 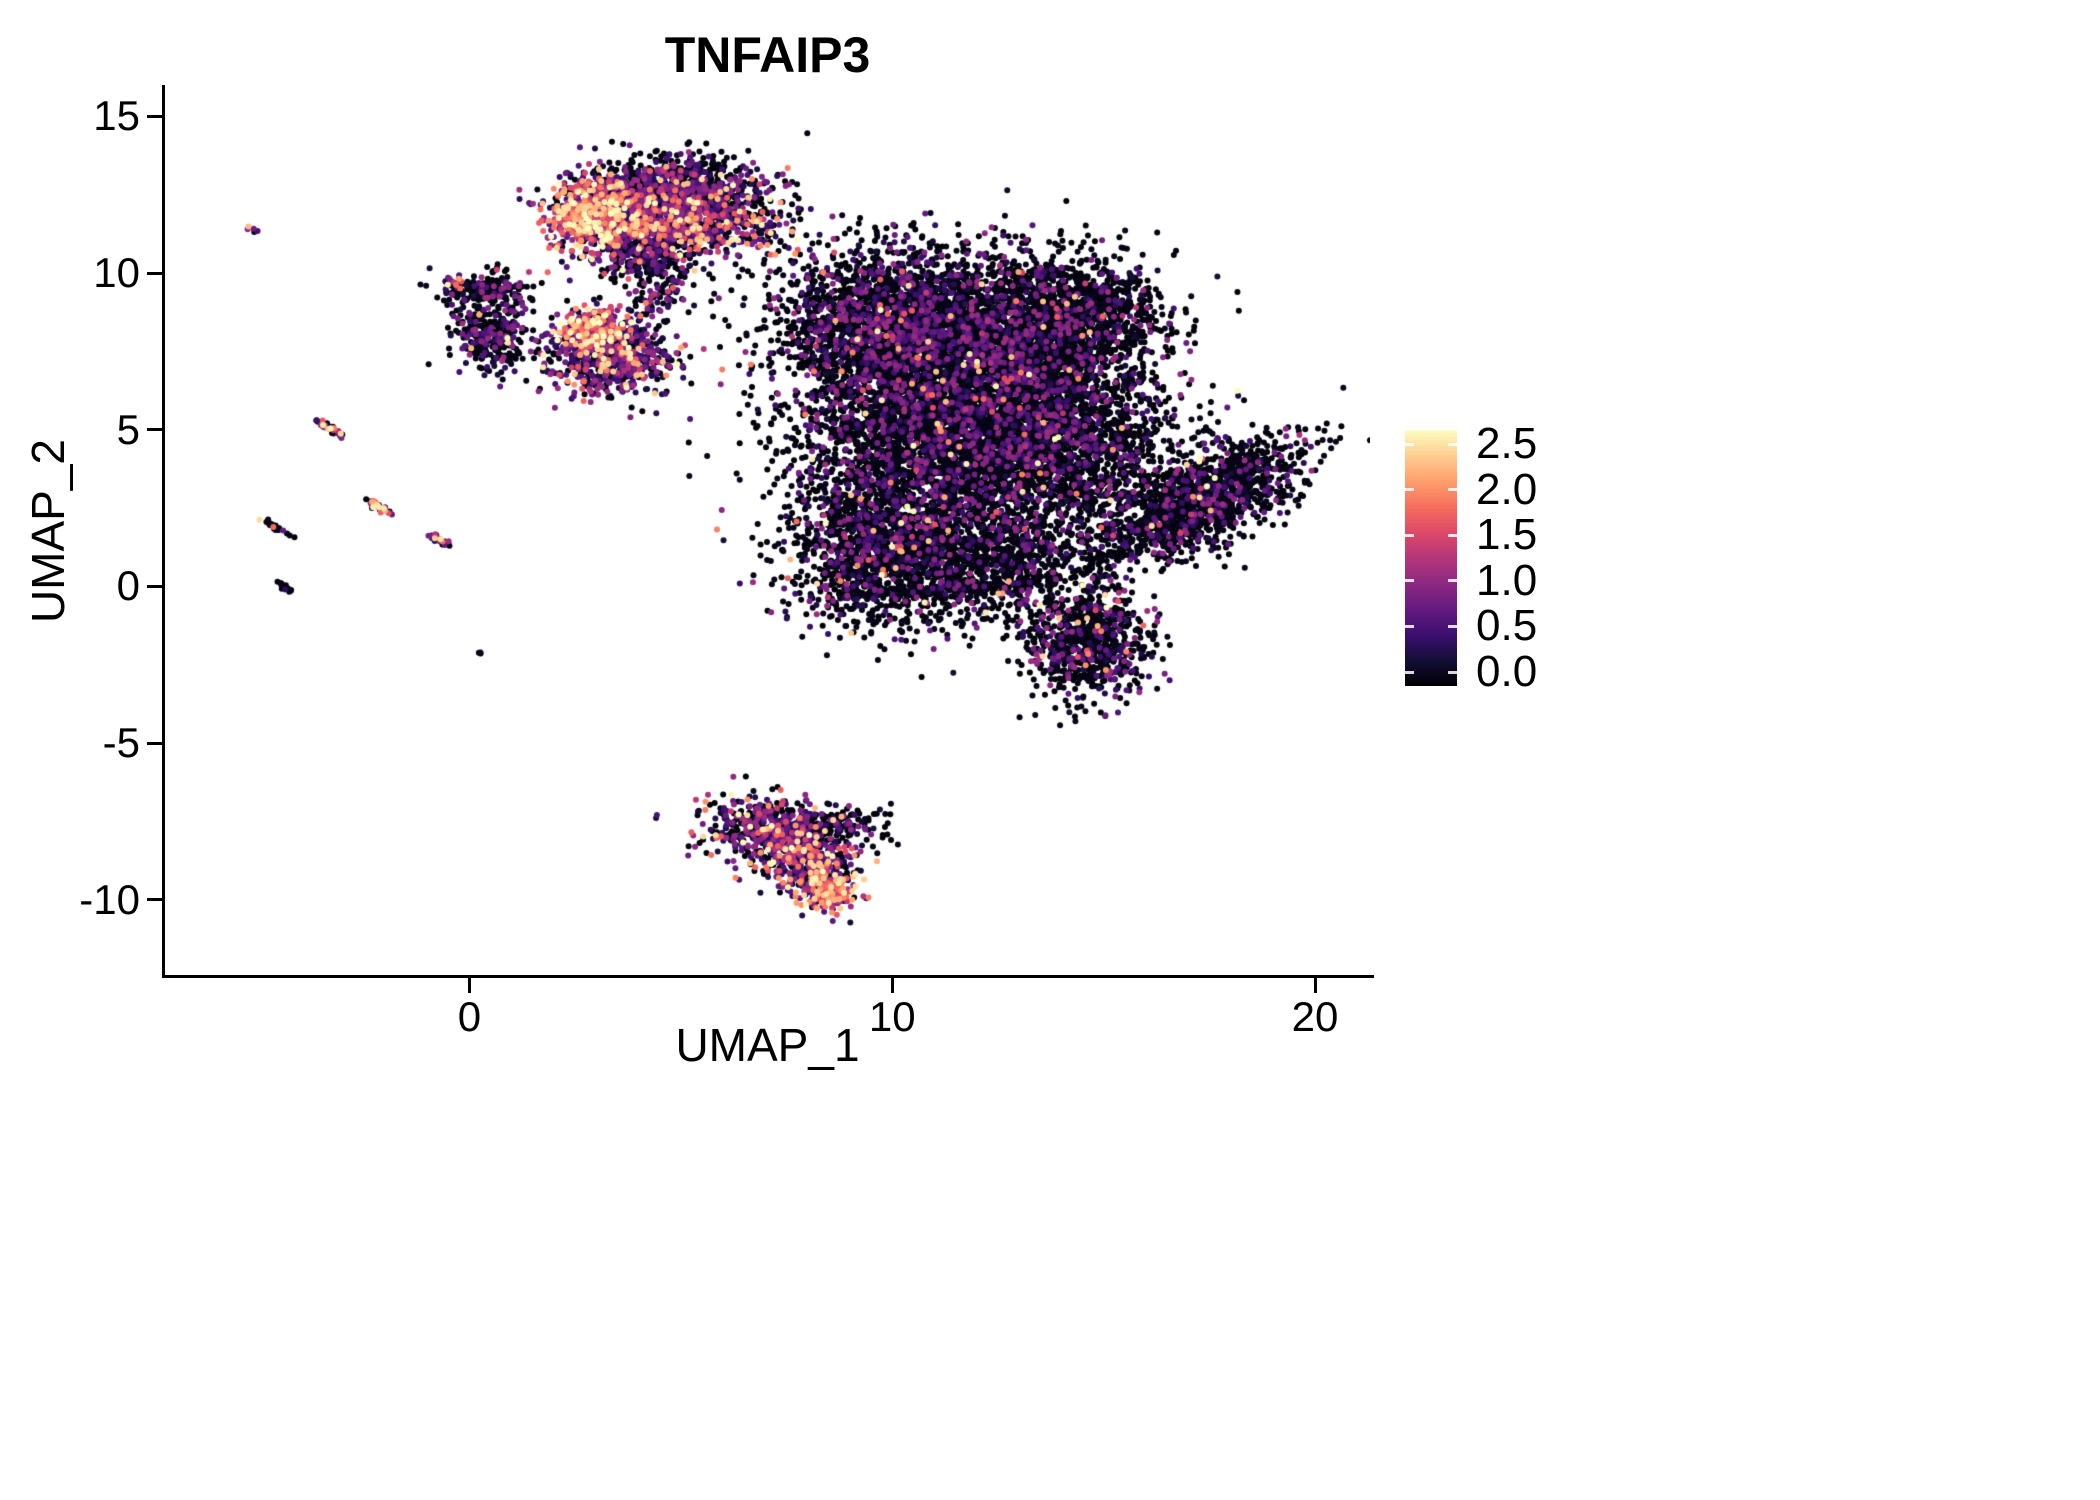 I want to click on x-tick-label: 10, so click(x=892, y=1016).